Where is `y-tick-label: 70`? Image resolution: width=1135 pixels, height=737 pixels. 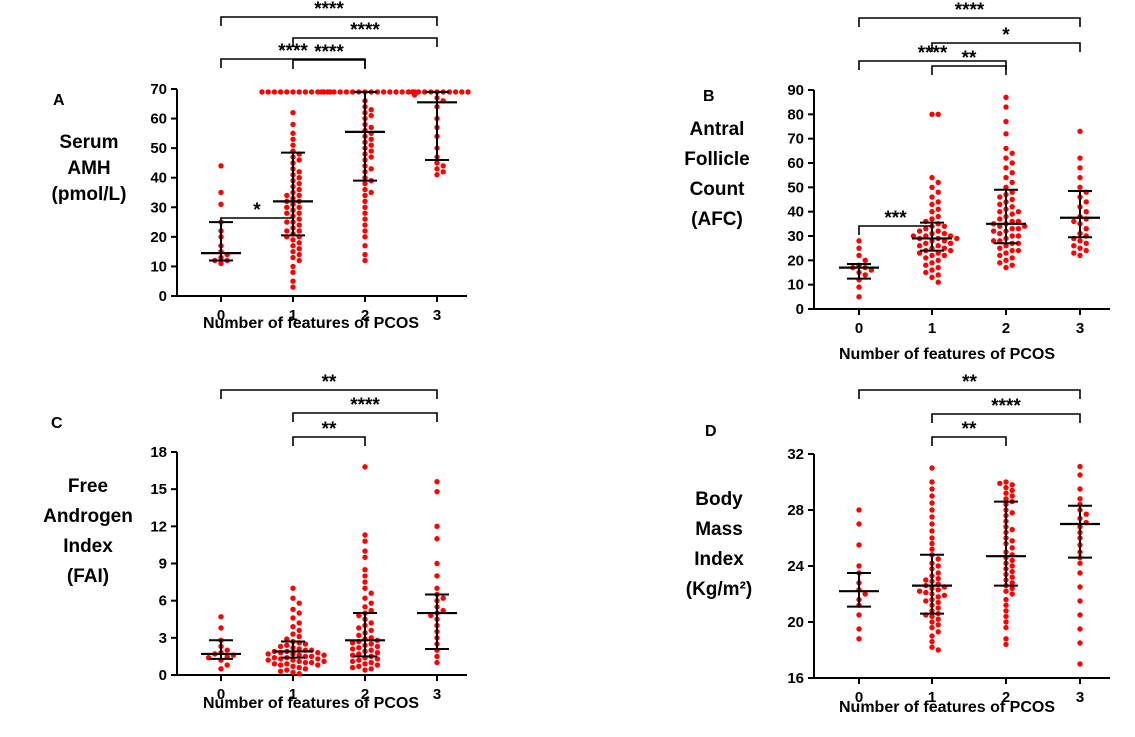
y-tick-label: 70 is located at coordinates (158, 89).